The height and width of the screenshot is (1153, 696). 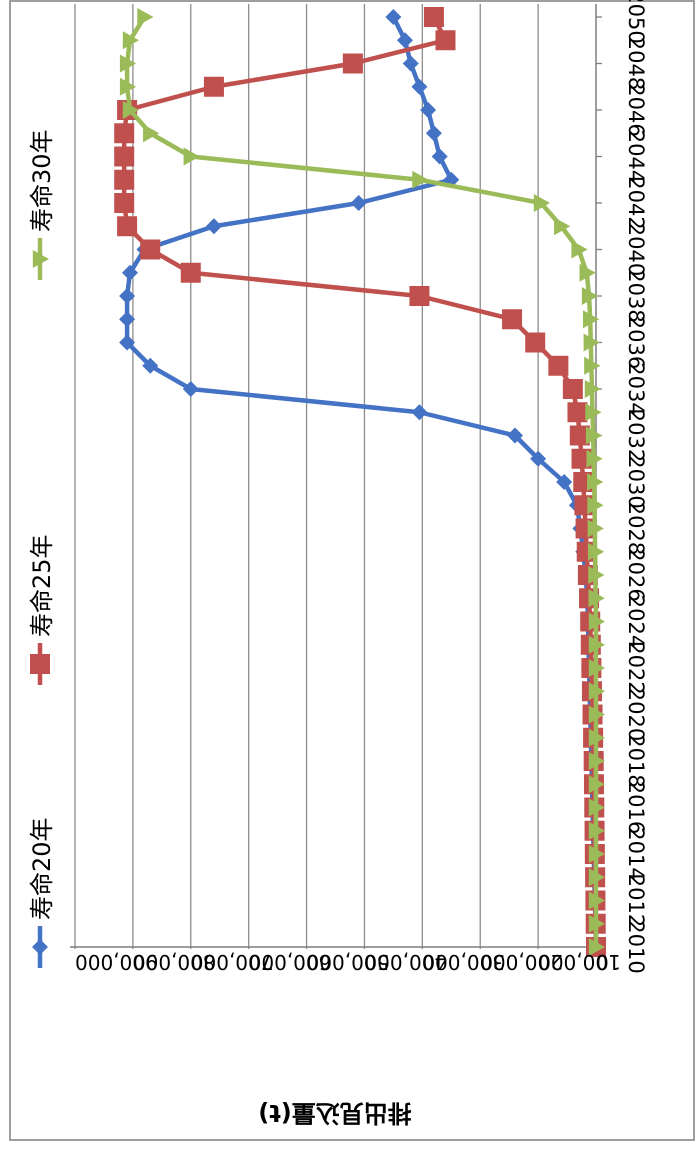 What do you see at coordinates (636, 388) in the screenshot?
I see `x-tick-label: 2034` at bounding box center [636, 388].